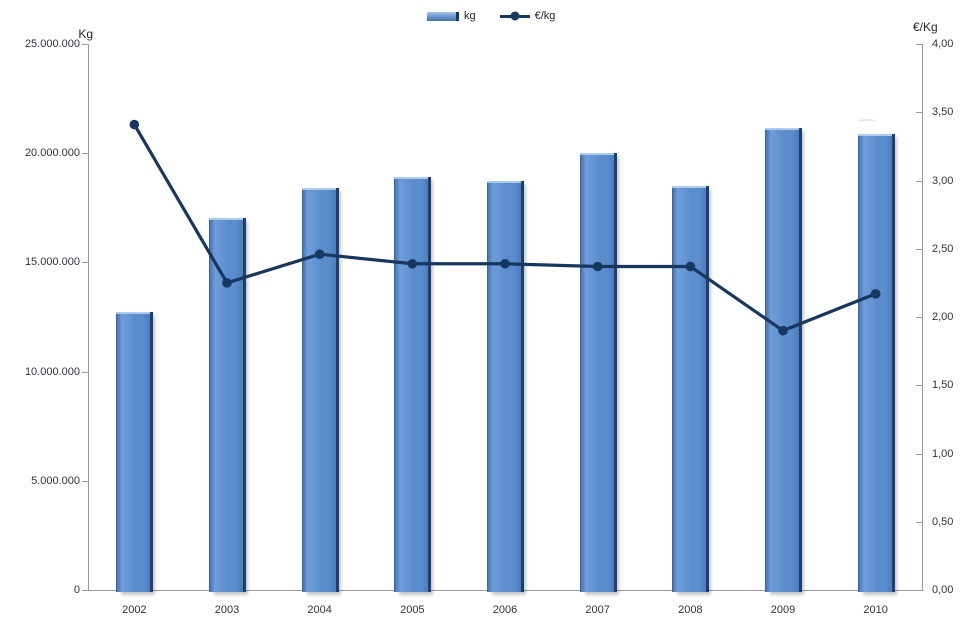  Describe the element at coordinates (874, 362) in the screenshot. I see `bar-2010` at that location.